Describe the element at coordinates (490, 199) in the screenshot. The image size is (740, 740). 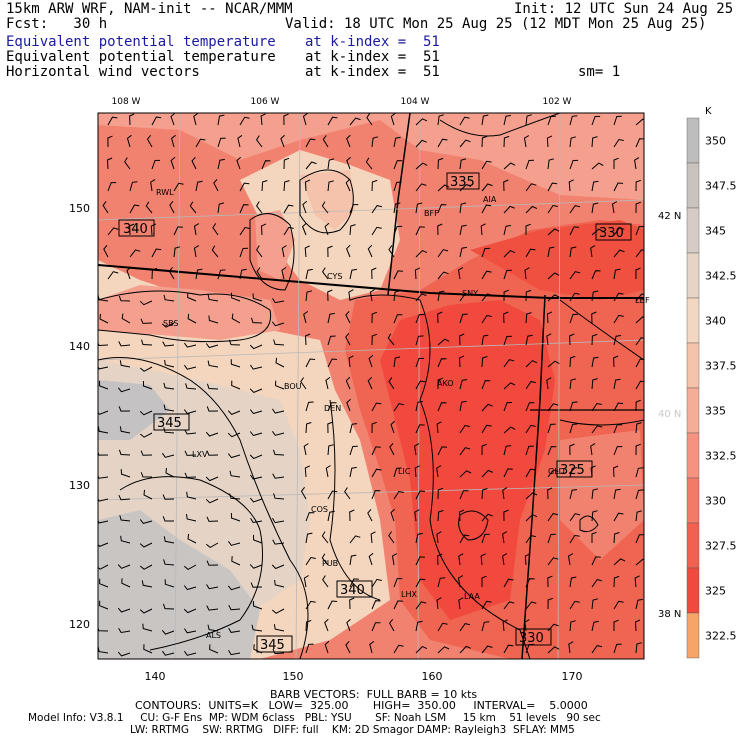
I see `station-aia: AIA` at that location.